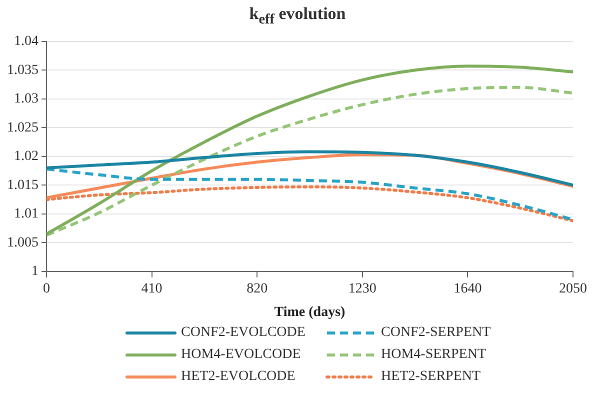  Describe the element at coordinates (22, 70) in the screenshot. I see `y-tick-label: 1.035` at that location.